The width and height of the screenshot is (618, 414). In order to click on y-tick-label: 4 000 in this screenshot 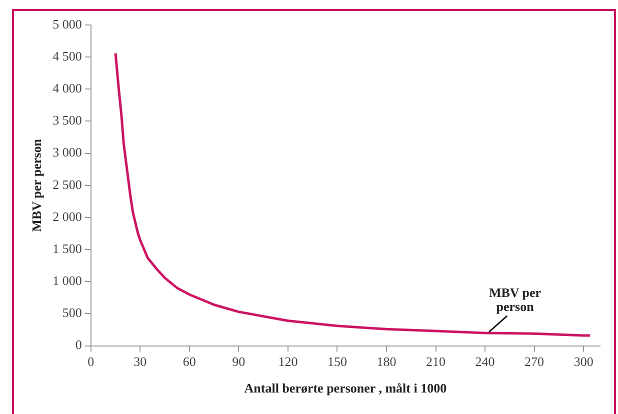, I will do `click(67, 88)`.